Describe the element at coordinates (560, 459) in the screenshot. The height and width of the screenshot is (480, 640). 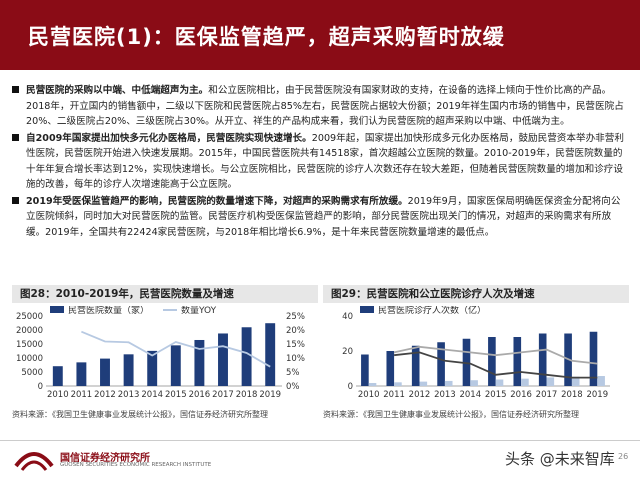
I see `watermark: 头条 @未来智库` at that location.